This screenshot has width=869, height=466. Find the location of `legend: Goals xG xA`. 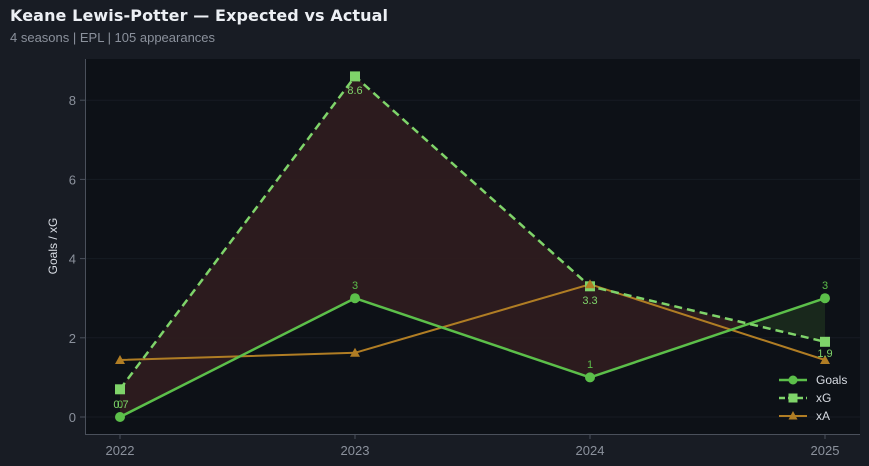

legend: Goals xG xA is located at coordinates (813, 398).